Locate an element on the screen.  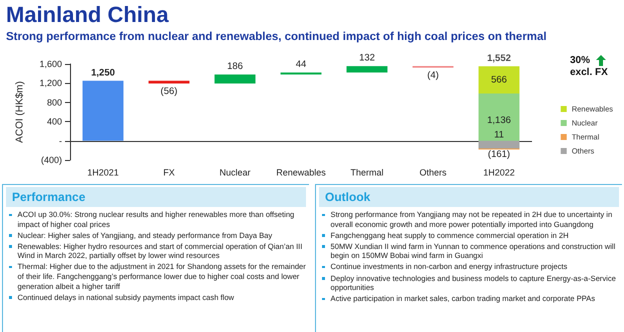
data-label: (161) is located at coordinates (499, 154).